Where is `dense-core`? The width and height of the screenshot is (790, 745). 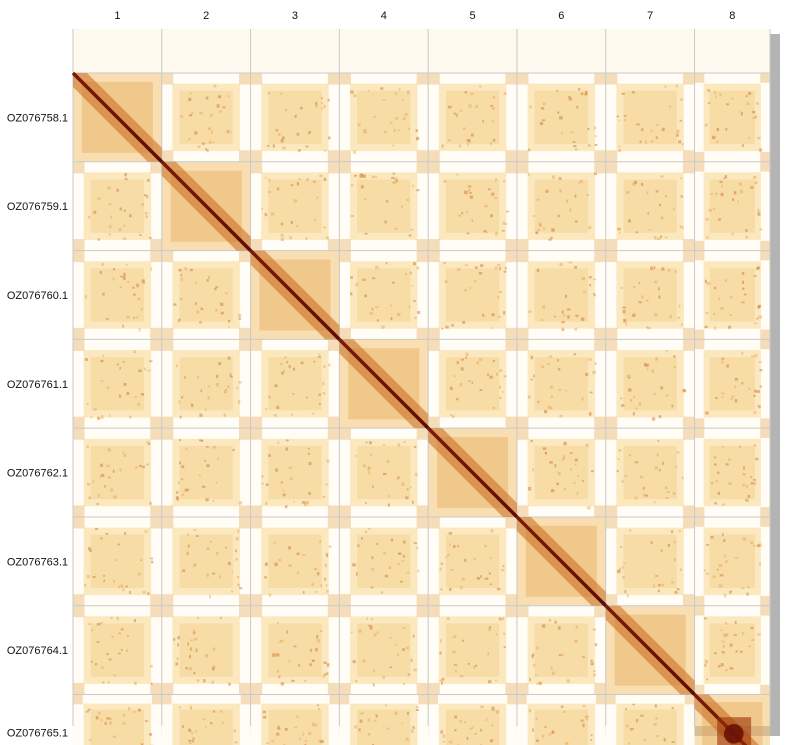
dense-core is located at coordinates (733, 733).